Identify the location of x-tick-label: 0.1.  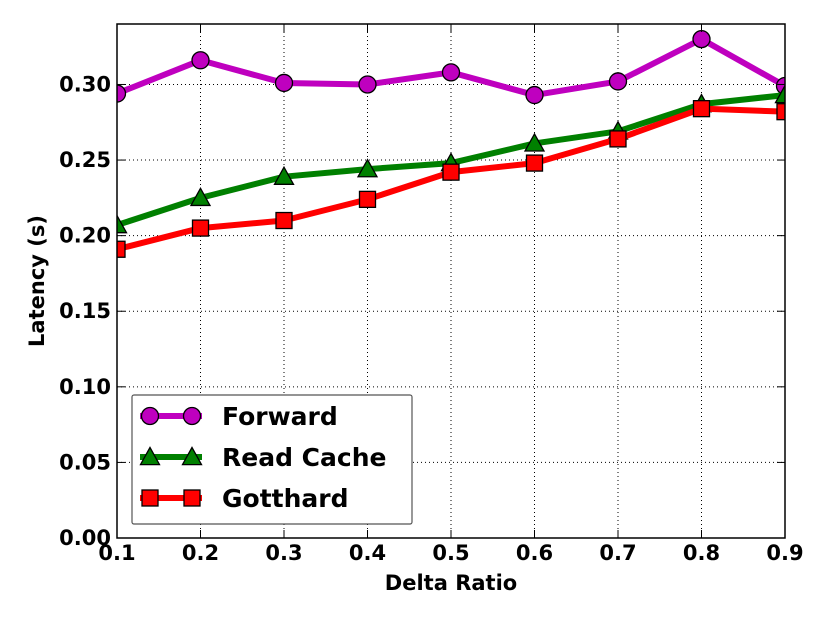
(116, 553).